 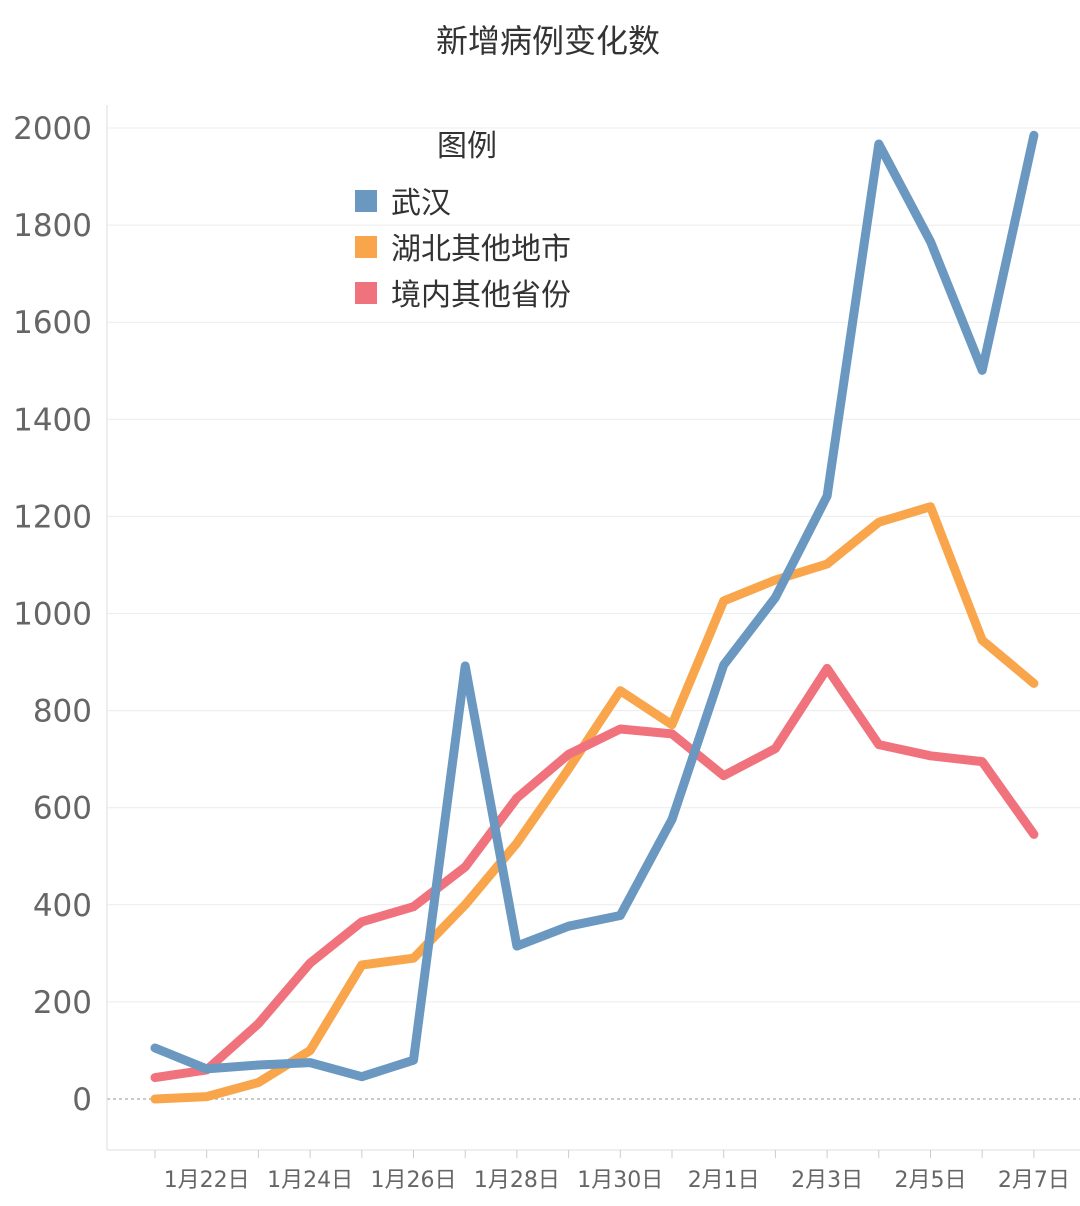 I want to click on legend-label: 境内其他省份, so click(x=481, y=295).